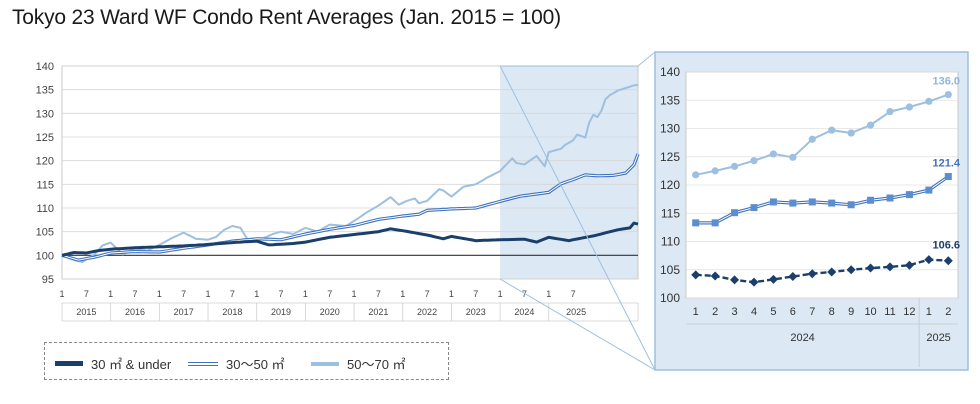  Describe the element at coordinates (670, 129) in the screenshot. I see `inset-y-tick-label: 130` at that location.